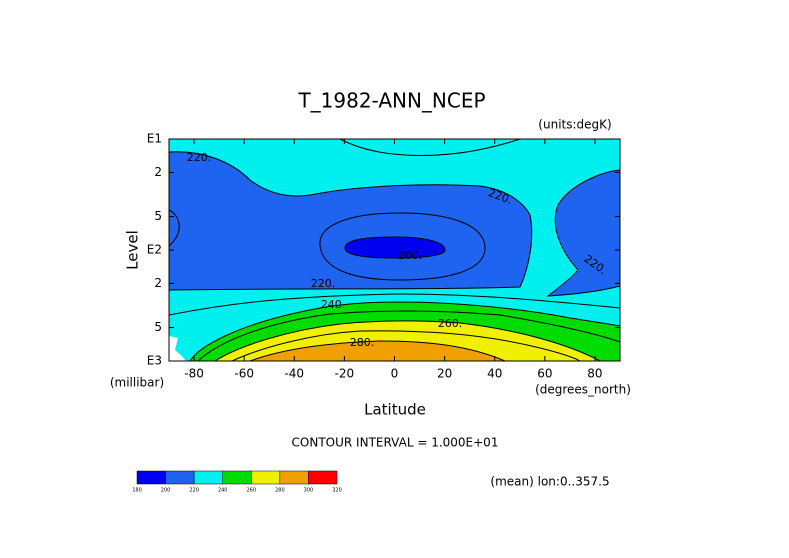  I want to click on x-tick-label: 20, so click(444, 374).